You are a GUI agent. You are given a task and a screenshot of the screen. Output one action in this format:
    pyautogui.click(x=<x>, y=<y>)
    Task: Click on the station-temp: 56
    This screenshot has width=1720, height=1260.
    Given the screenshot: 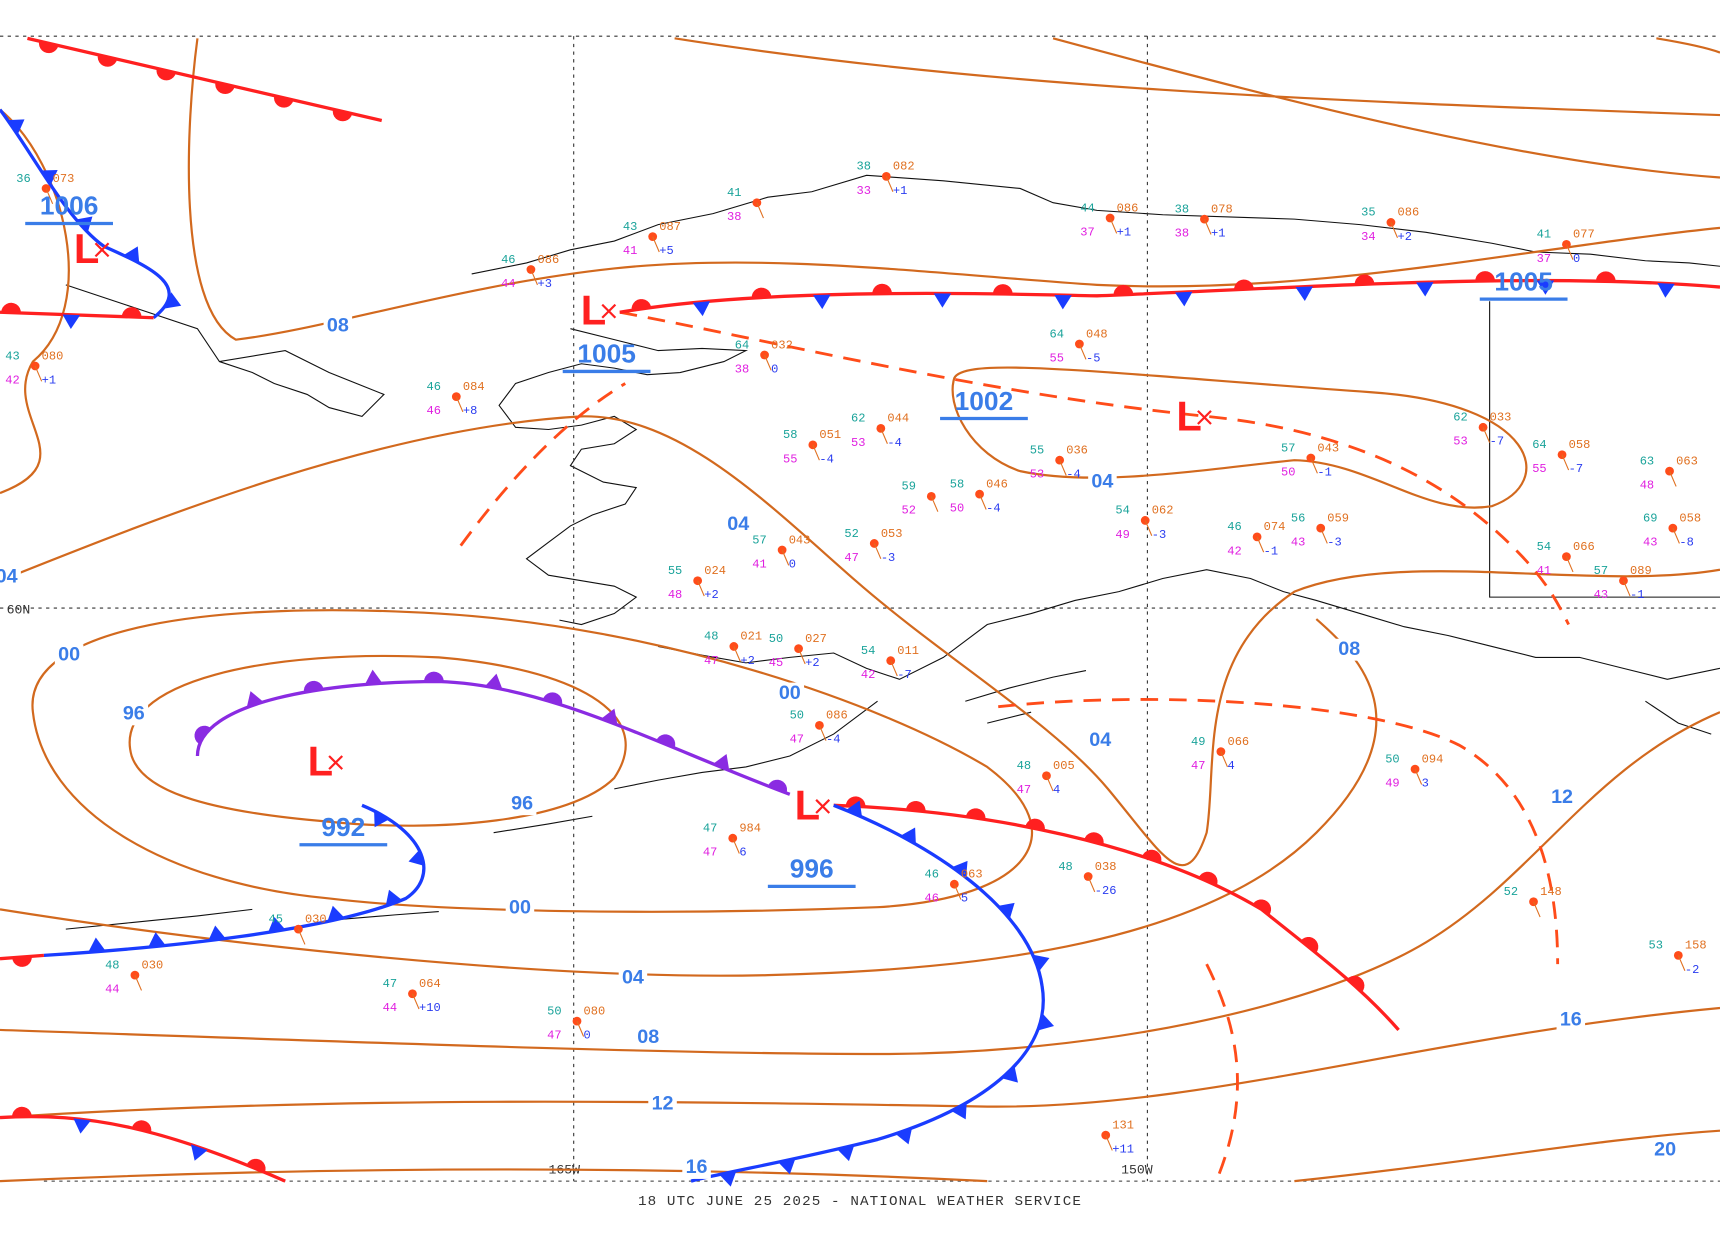 What is the action you would take?
    pyautogui.click(x=1298, y=518)
    